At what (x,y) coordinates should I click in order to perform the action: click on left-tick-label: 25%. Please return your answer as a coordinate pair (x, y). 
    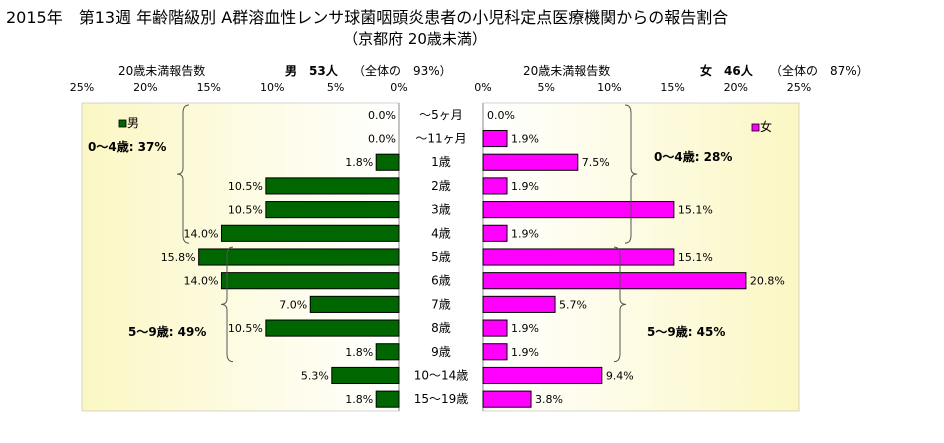
    Looking at the image, I should click on (82, 87).